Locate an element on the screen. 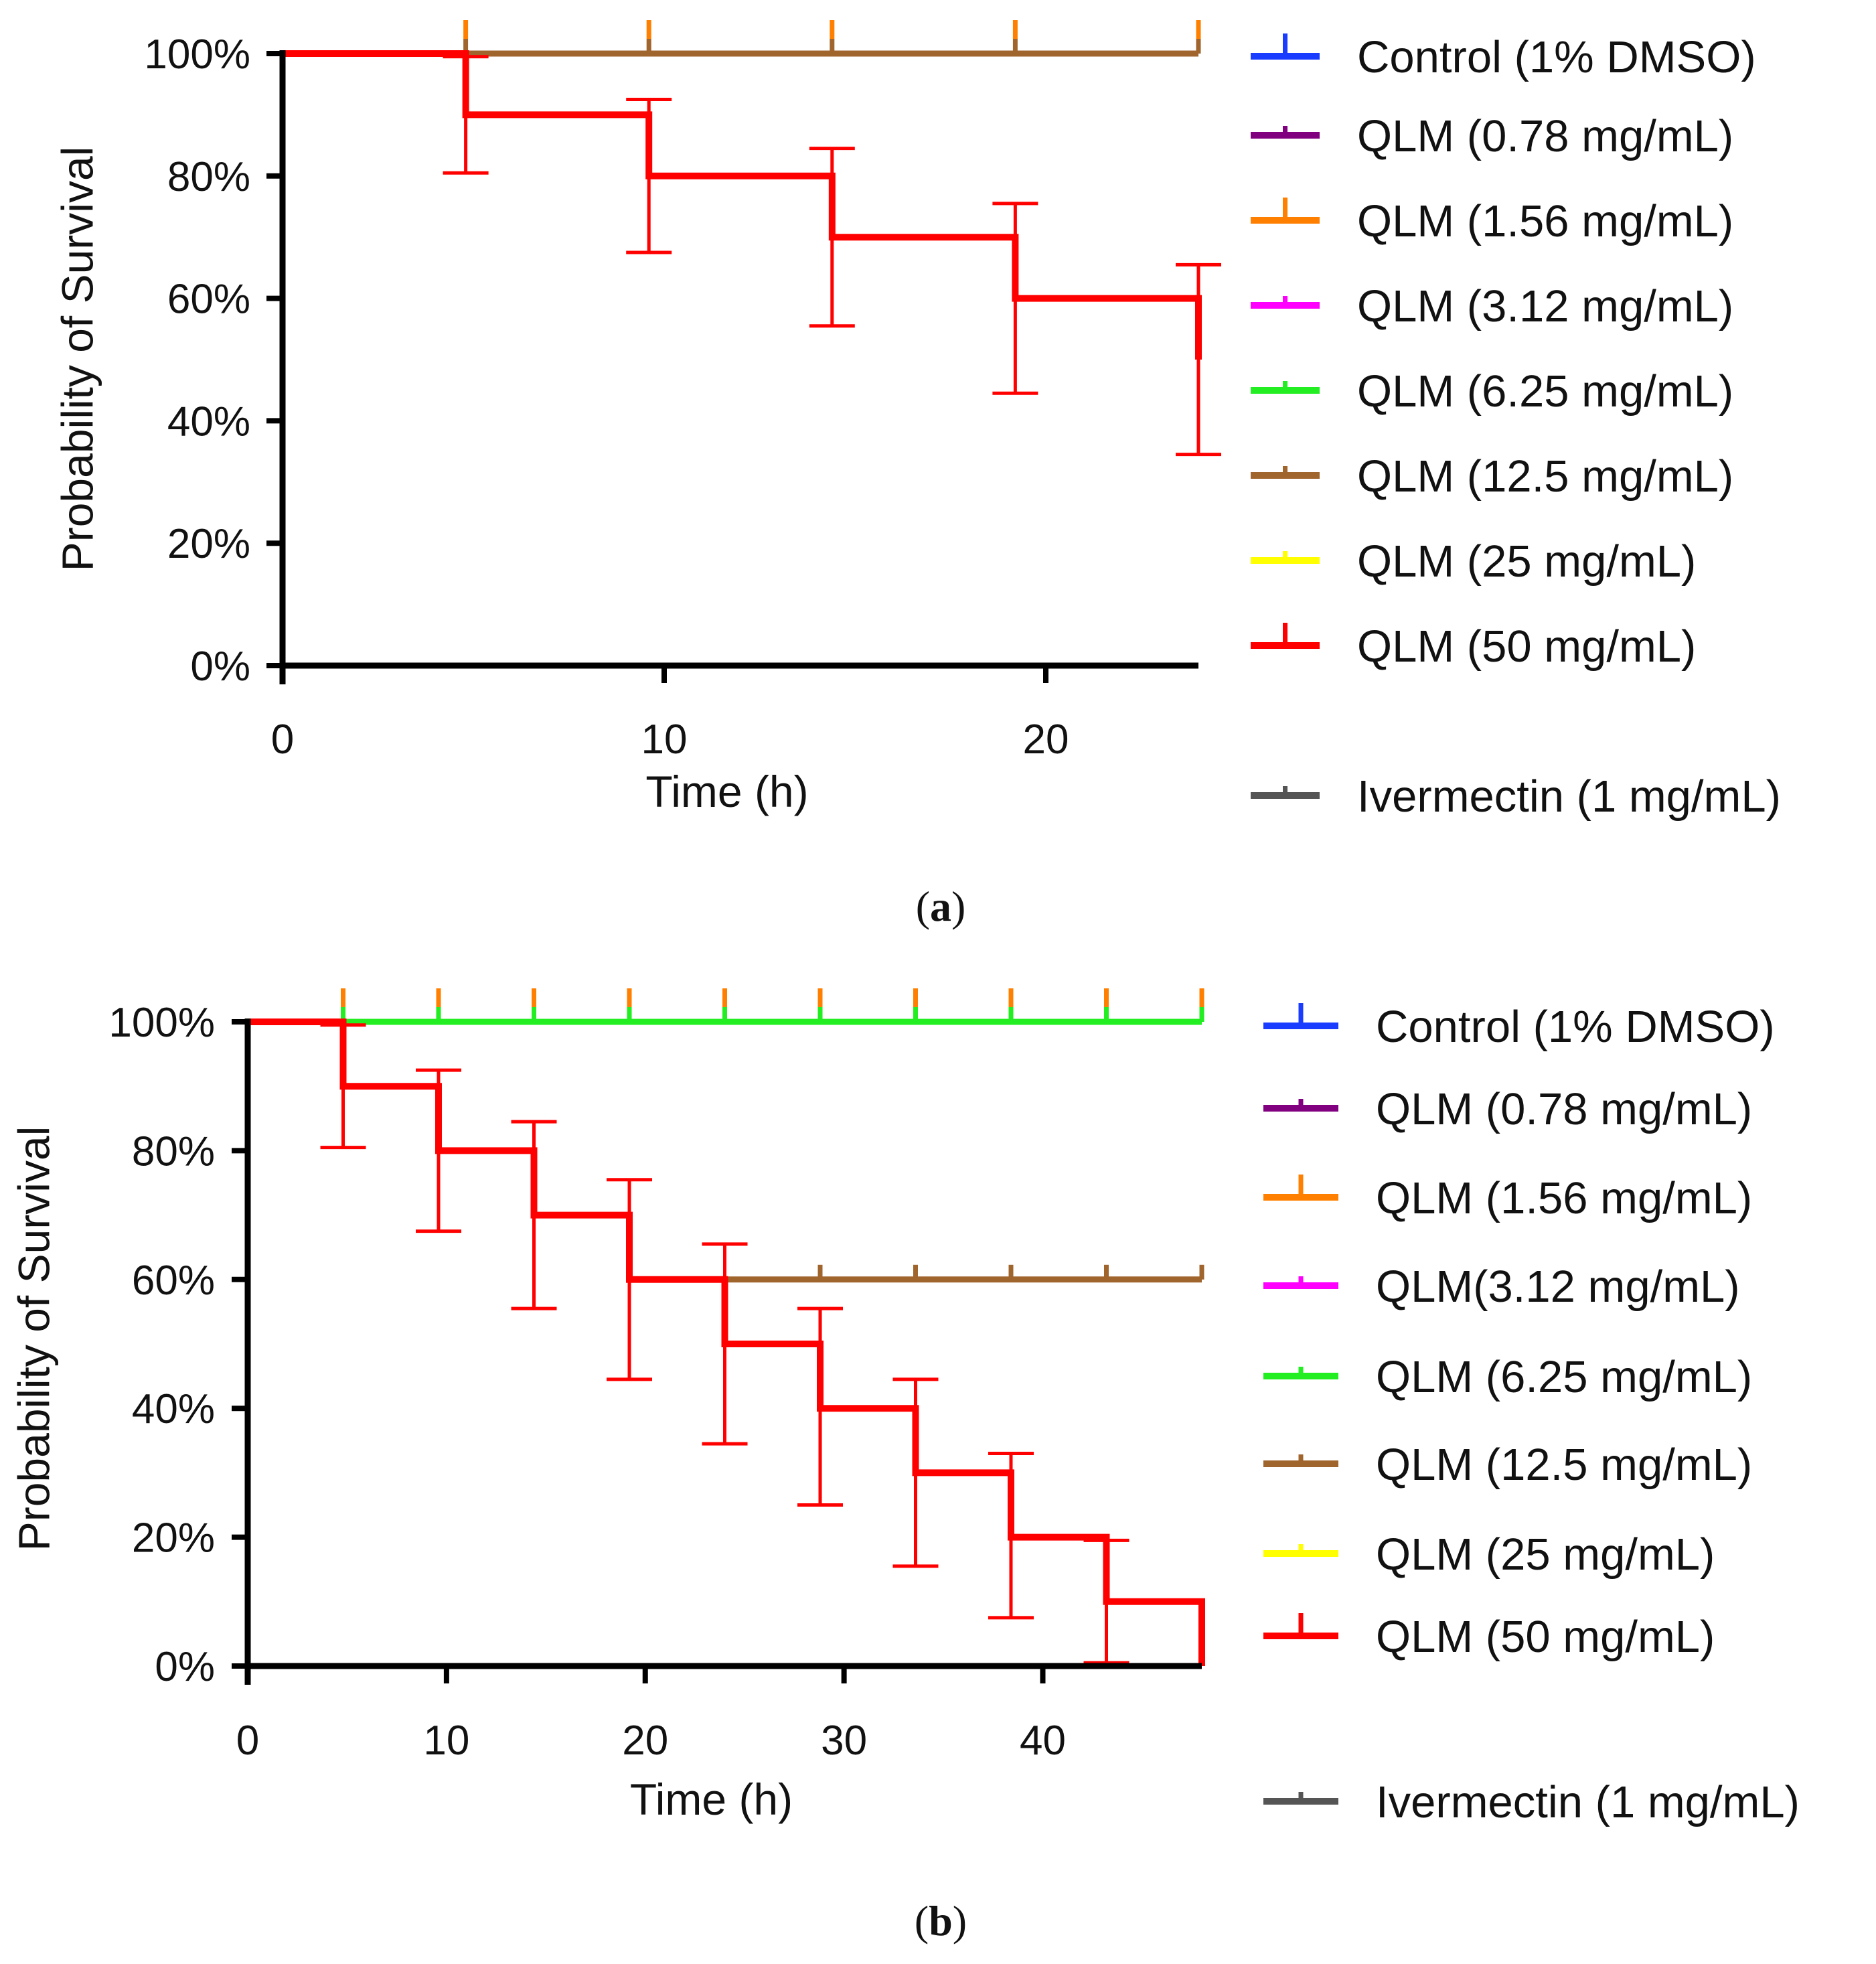  x-tick-label: 30 is located at coordinates (844, 1741).